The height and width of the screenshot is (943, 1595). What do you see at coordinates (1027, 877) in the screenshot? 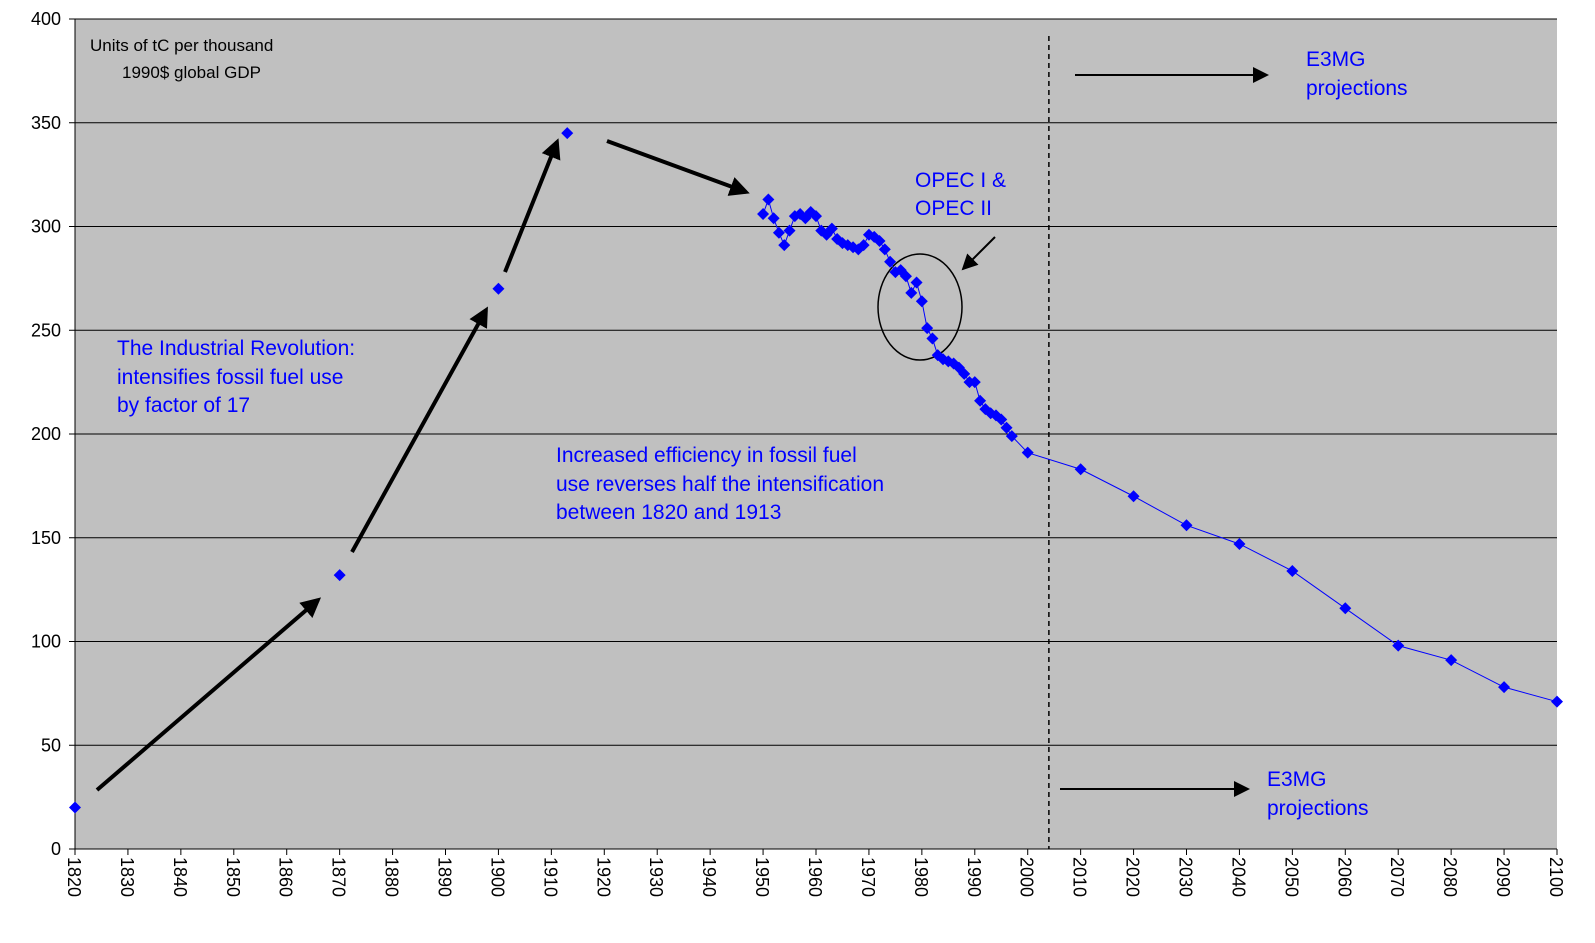
I see `x-tick-label: 2000` at bounding box center [1027, 877].